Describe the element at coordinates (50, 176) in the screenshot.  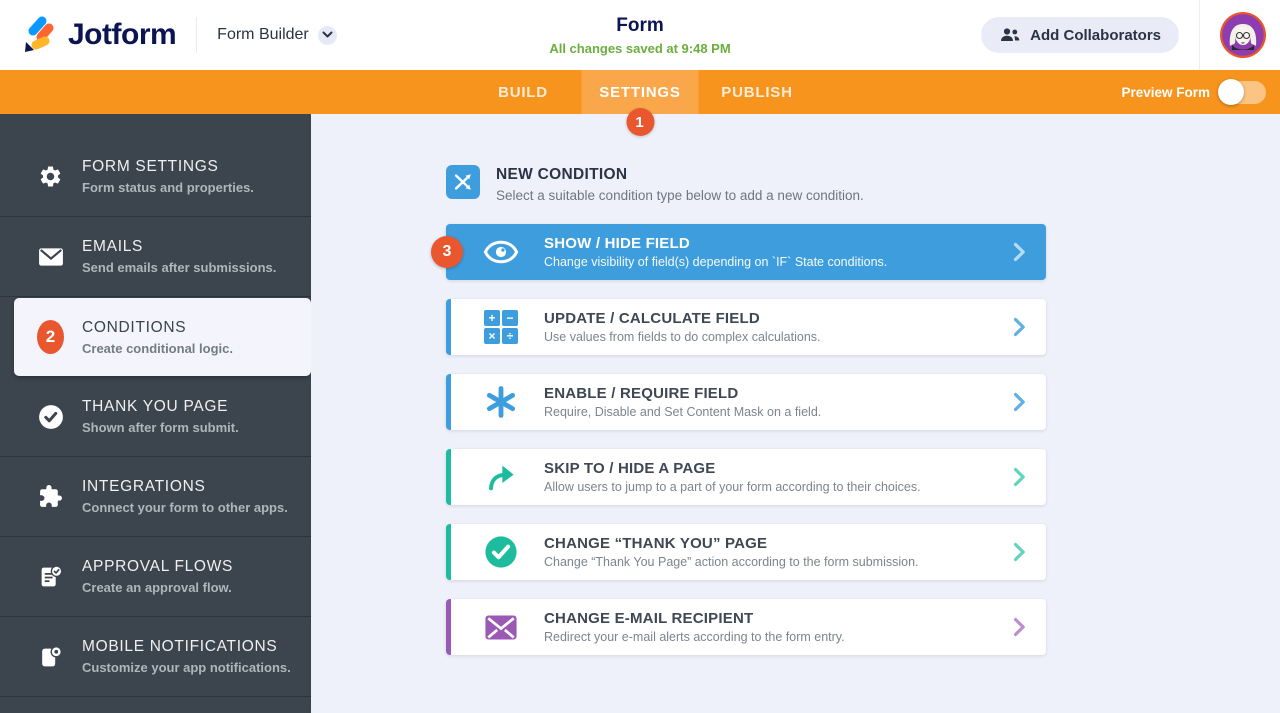
I see `gear-icon` at that location.